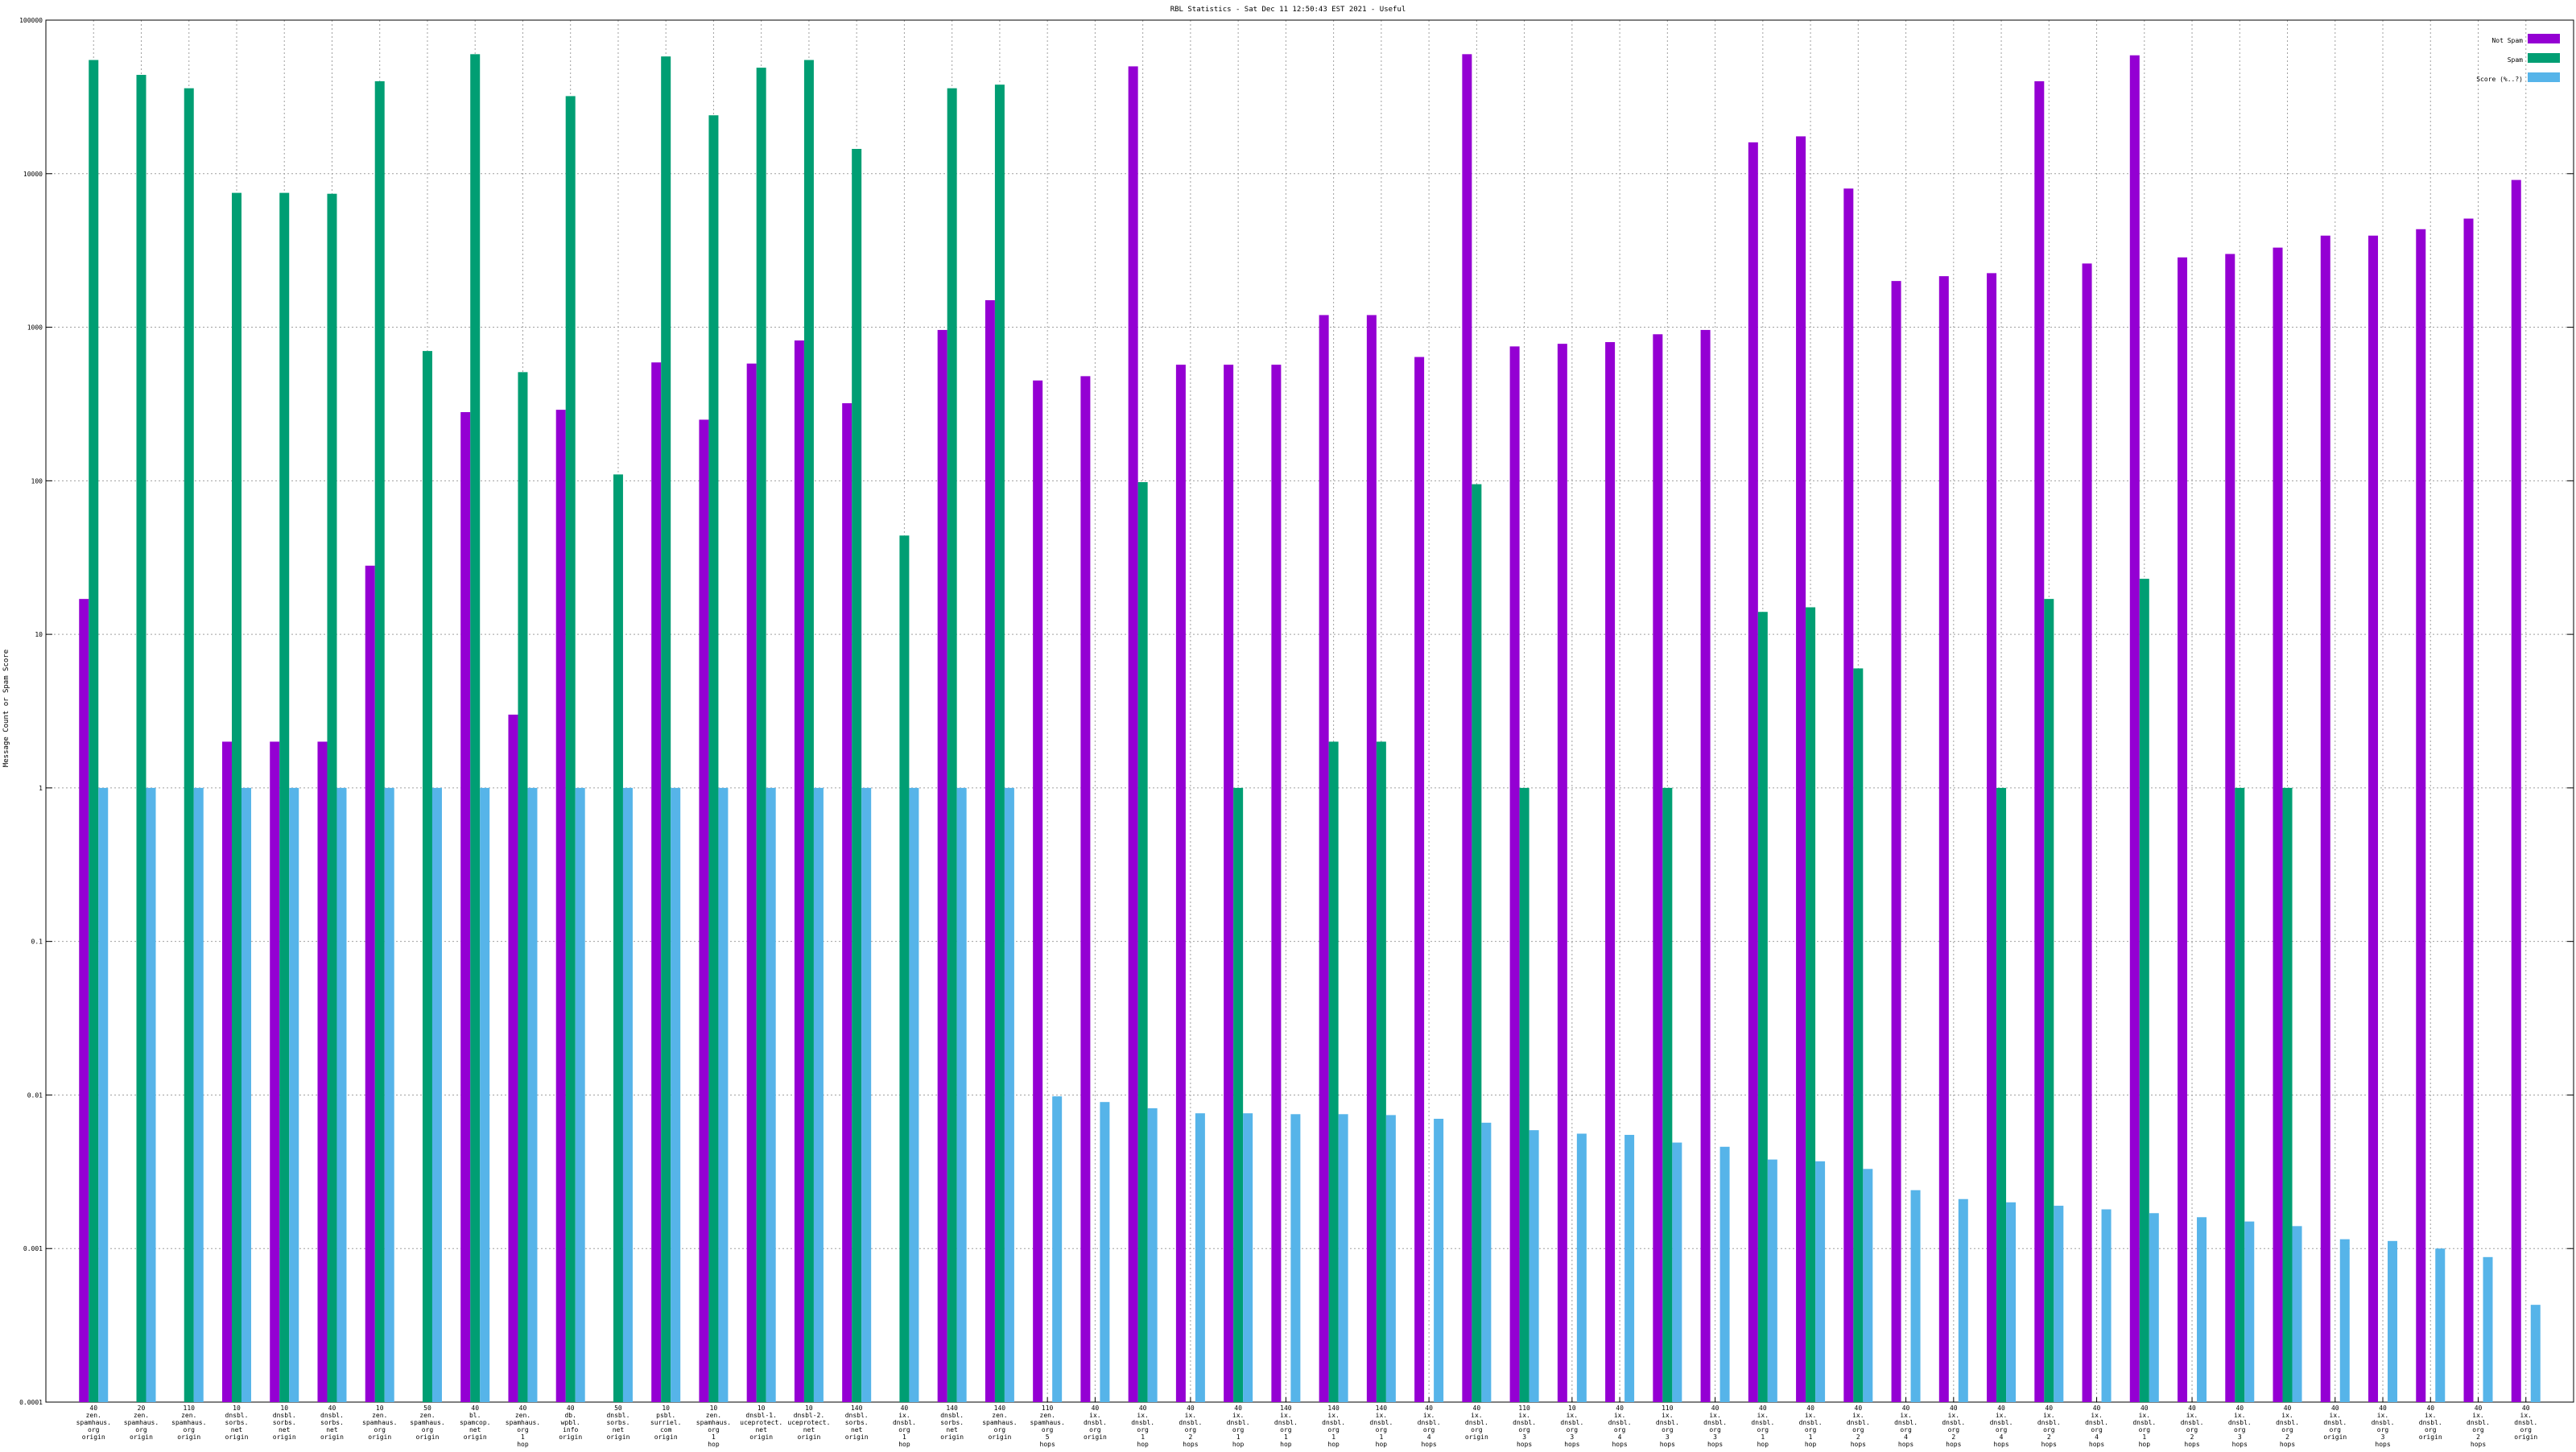  I want to click on x-tick-label: 40 ix. dnsbl. org 2 hops, so click(2287, 1426).